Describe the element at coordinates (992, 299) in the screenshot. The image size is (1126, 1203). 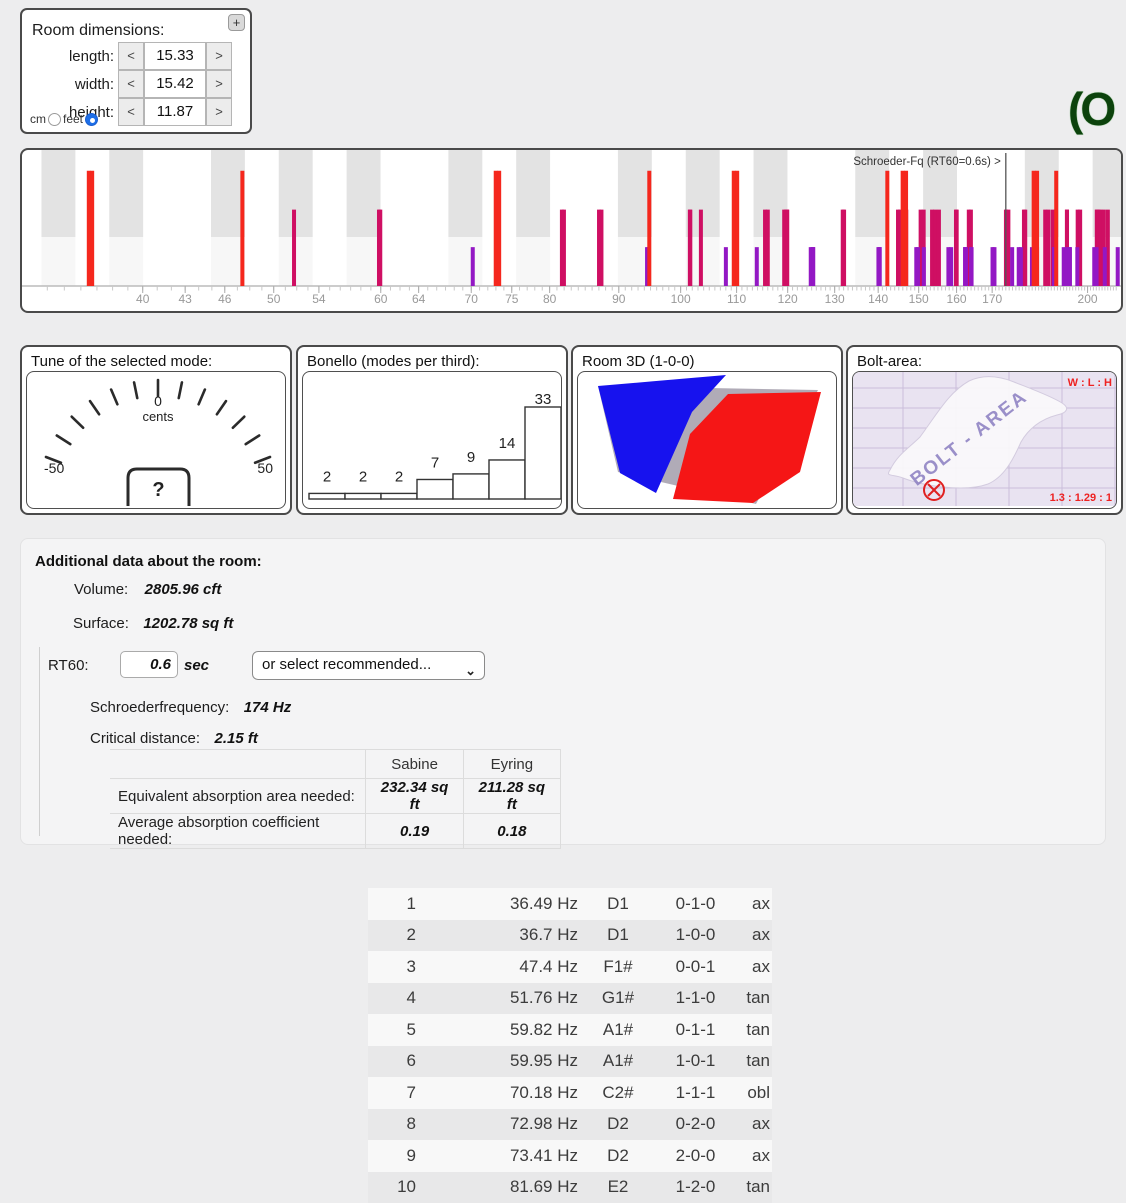
I see `x-tick-label: 170` at that location.